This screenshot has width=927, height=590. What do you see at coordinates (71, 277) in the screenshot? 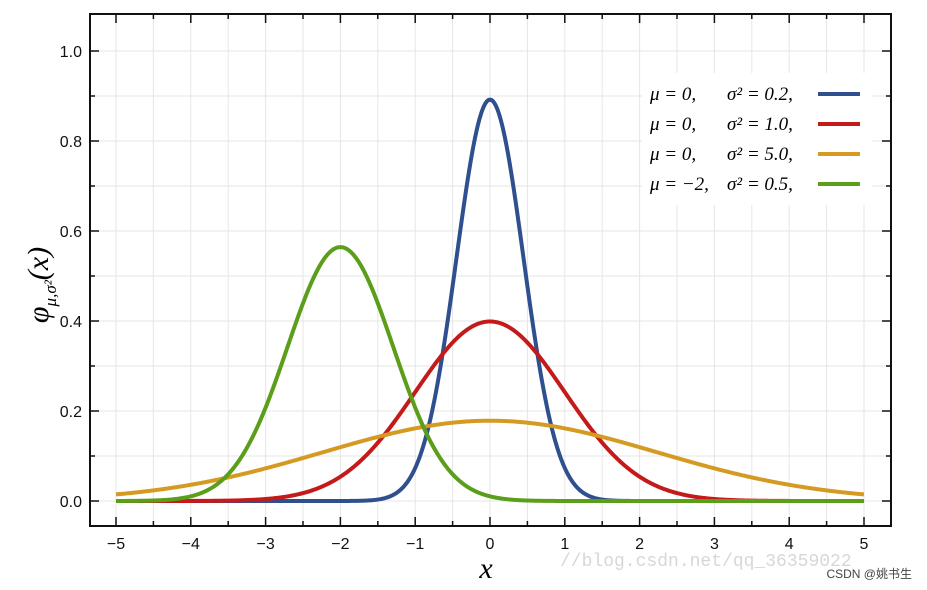
I see `y-tick-labels: 0.0 0.2 0.4 0.6 0.8 1.0` at bounding box center [71, 277].